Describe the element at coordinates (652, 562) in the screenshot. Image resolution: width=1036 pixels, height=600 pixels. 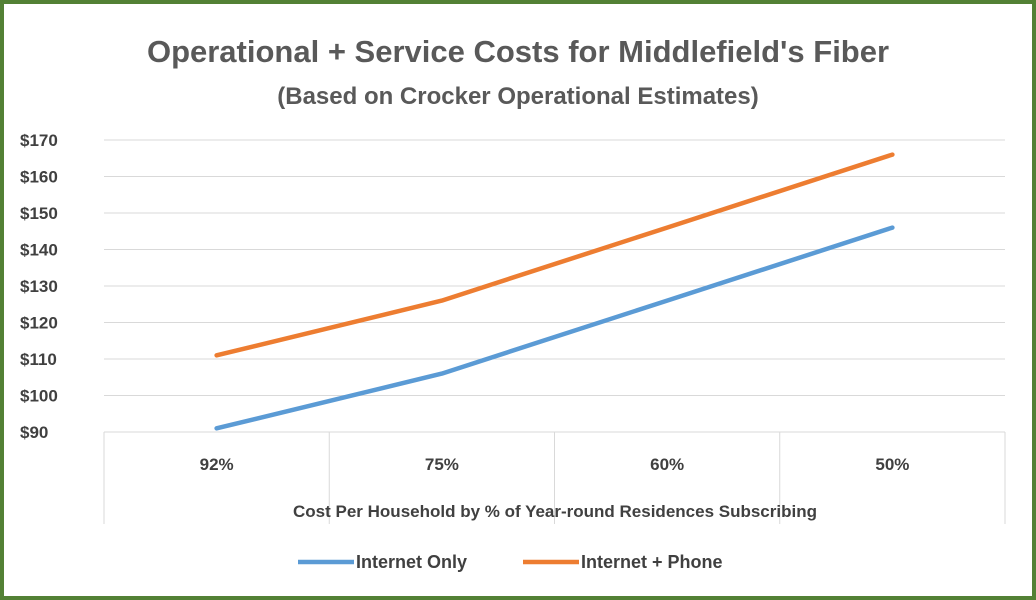
I see `legend-label: Internet + Phone` at that location.